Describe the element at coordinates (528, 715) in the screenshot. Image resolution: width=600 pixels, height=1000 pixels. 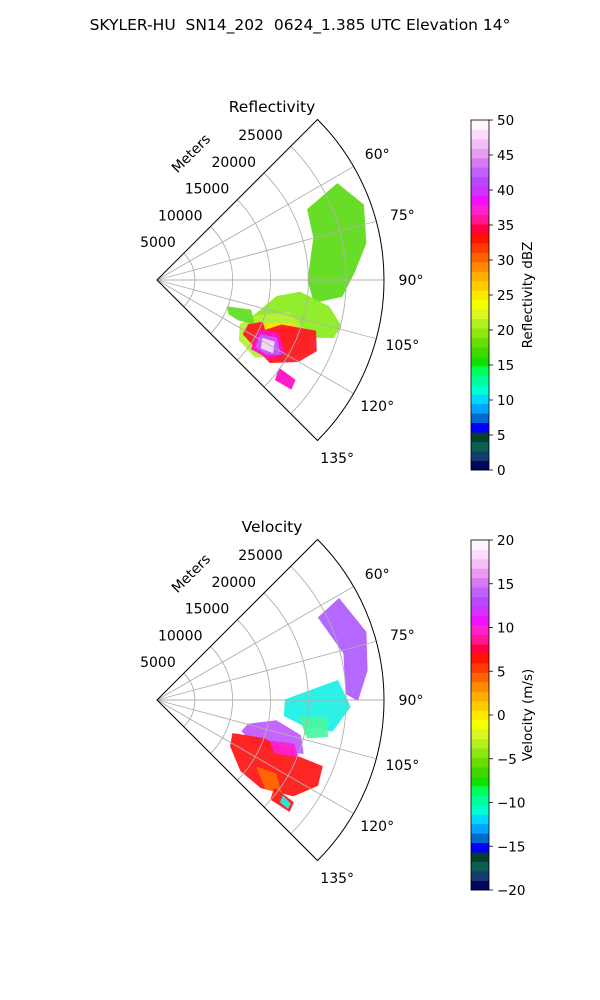
I see `colorbar-label: Velocity (m/s)` at that location.